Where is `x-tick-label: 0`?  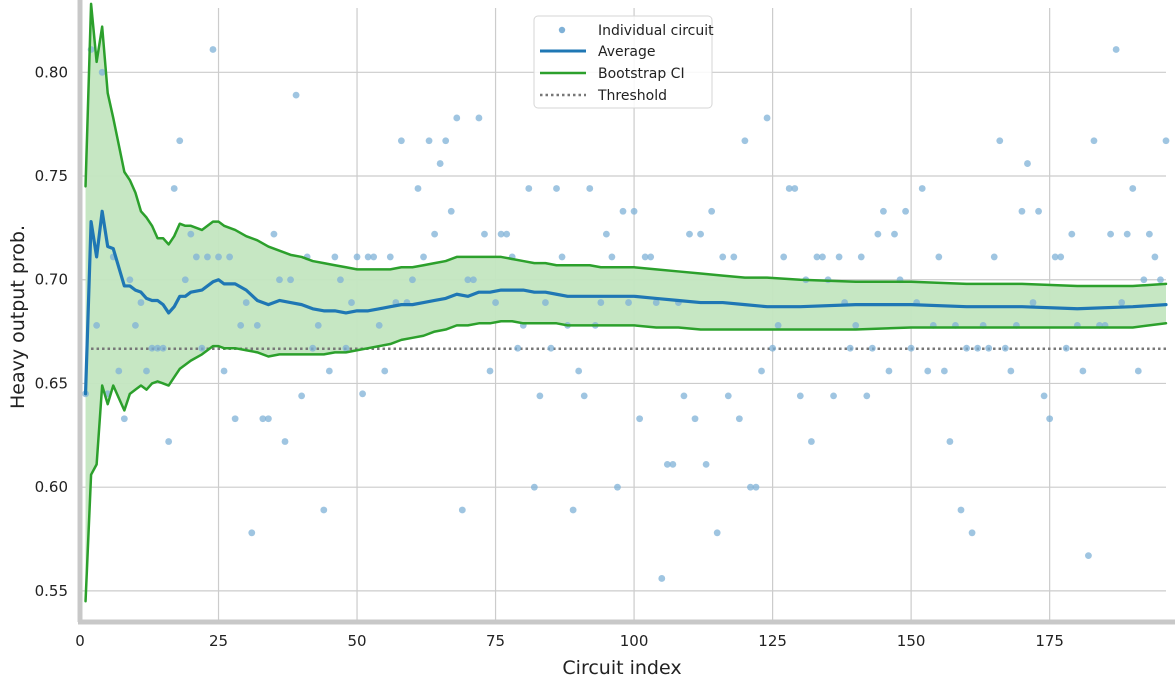
x-tick-label: 0 is located at coordinates (80, 641).